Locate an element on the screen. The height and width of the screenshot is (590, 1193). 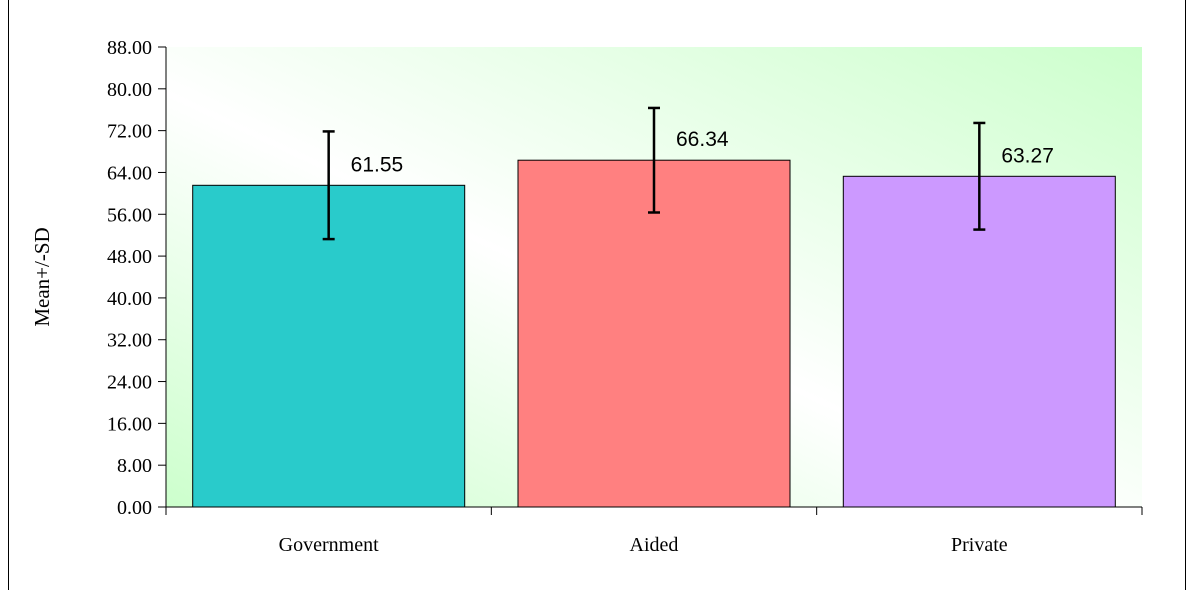
y-tick-label: 32.00 is located at coordinates (129, 341).